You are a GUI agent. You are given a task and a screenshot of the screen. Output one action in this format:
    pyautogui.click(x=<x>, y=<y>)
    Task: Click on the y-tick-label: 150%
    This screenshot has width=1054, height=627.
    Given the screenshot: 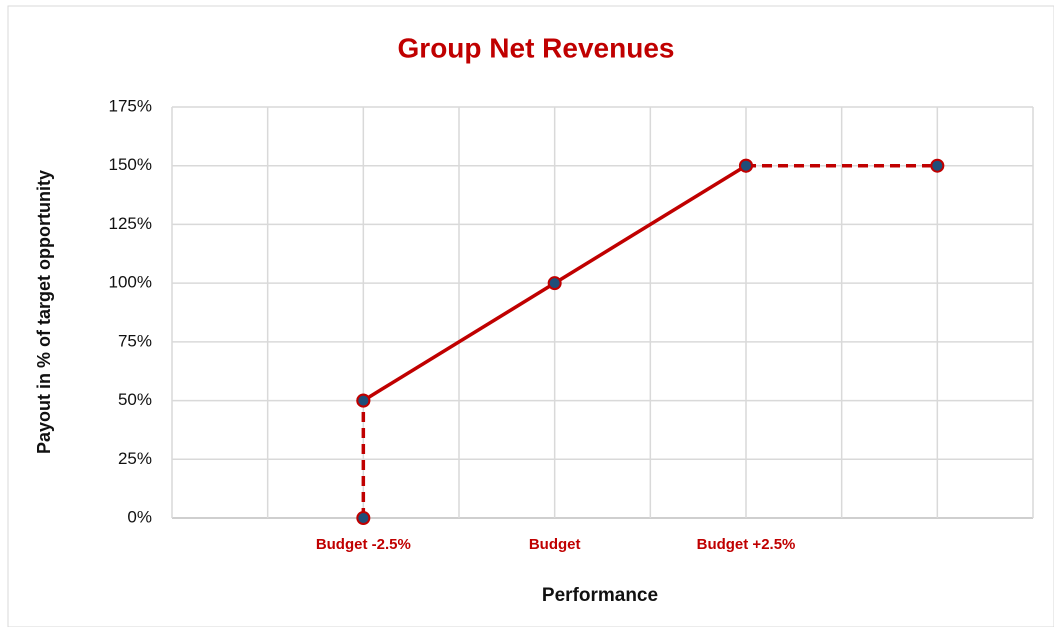 What is the action you would take?
    pyautogui.click(x=130, y=164)
    